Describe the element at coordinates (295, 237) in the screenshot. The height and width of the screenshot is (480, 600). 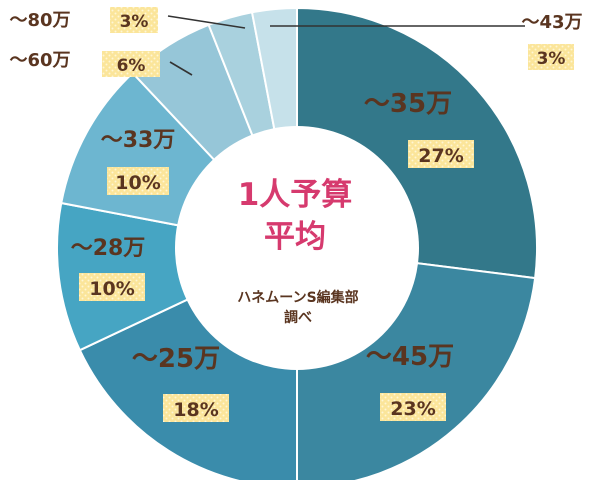
I see `chart-title-line-2: 平均` at that location.